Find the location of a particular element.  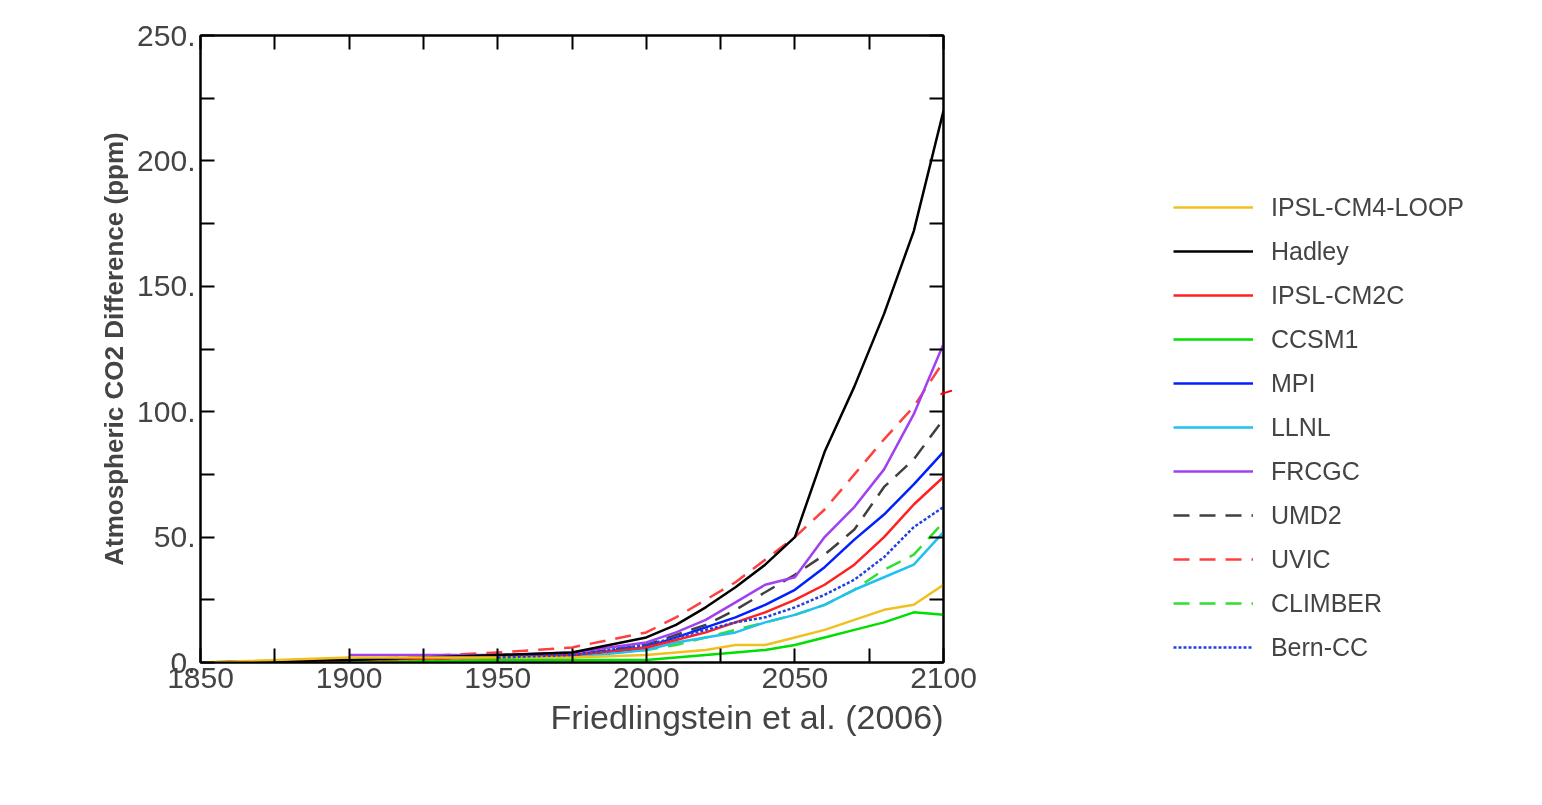

y-tick-label: 100. is located at coordinates (166, 411).